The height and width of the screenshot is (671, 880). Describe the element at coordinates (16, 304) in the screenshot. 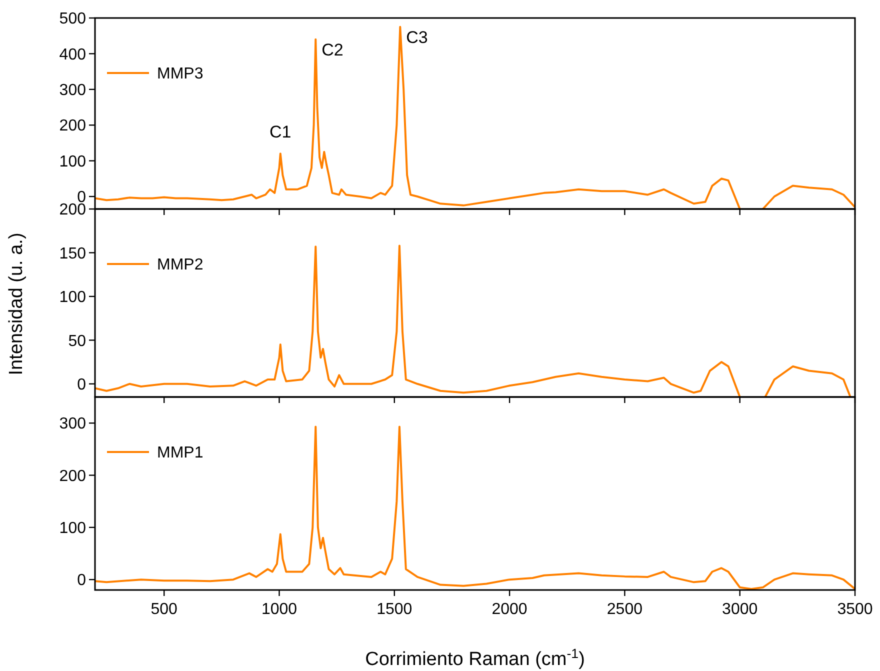

I see `y-axis-title: Intensidad (u. a.)` at that location.